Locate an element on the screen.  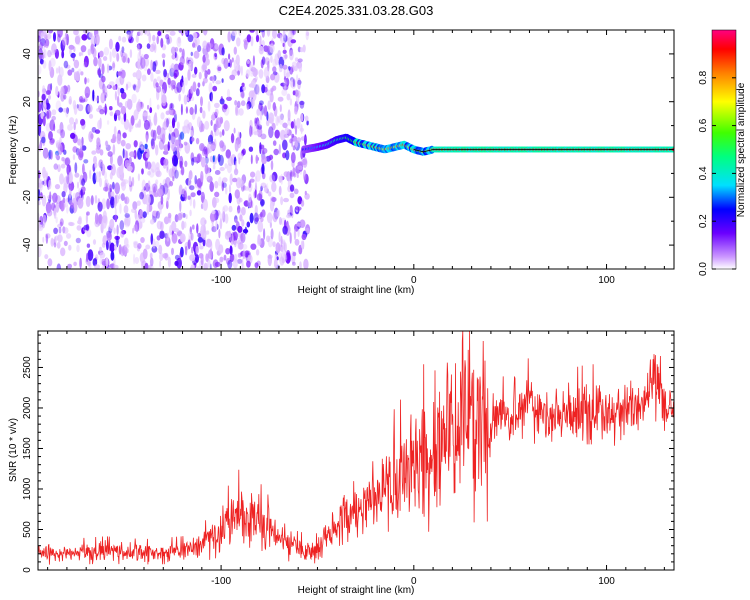
spectrogram-y-axis-label: Frequency (Hz) is located at coordinates (13, 150).